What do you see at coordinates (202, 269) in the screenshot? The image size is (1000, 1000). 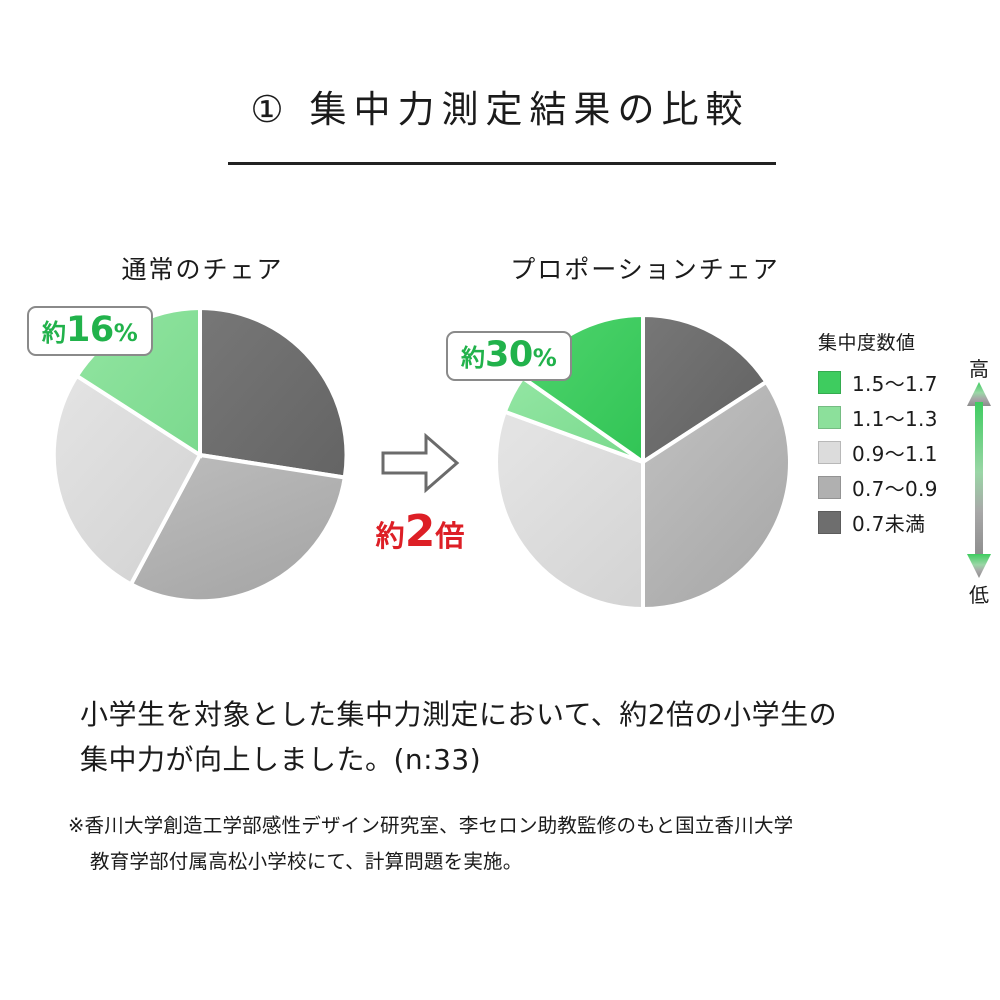 I see `pie-heading-normal-chair: 通常のチェア` at bounding box center [202, 269].